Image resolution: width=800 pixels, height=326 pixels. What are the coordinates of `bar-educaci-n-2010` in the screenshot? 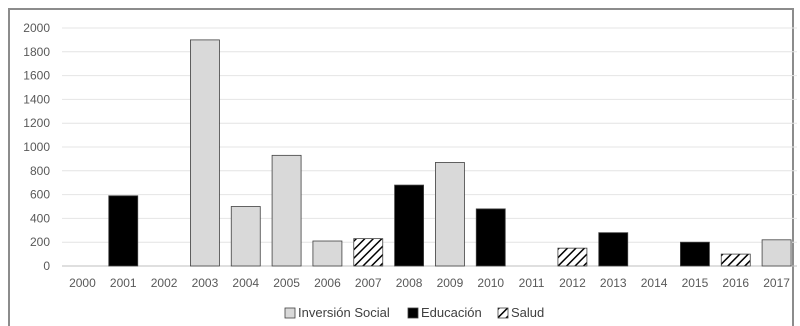 It's located at (490, 237).